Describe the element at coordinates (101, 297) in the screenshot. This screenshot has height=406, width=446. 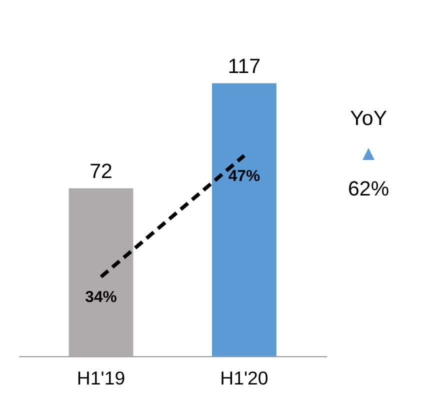
I see `data-label: 34%` at that location.